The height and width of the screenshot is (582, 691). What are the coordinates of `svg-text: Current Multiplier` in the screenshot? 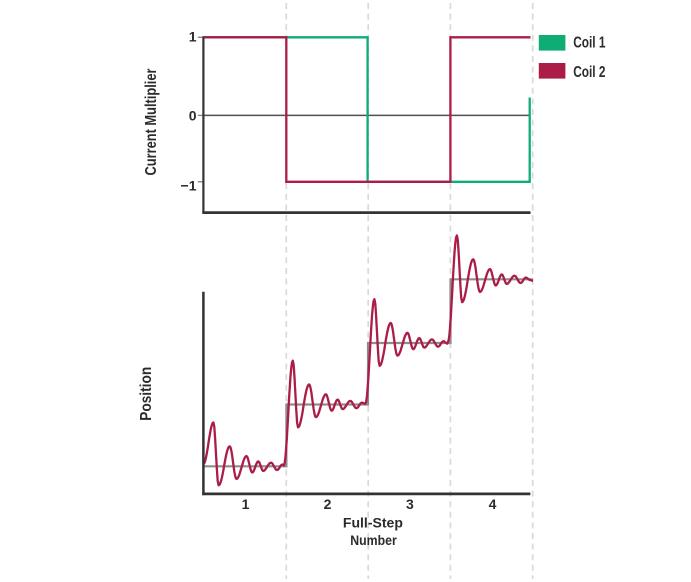 It's located at (151, 122).